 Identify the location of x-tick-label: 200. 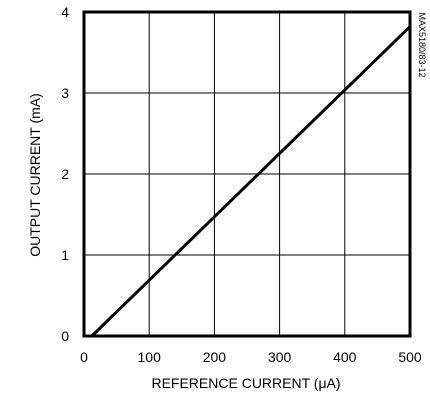
(215, 357).